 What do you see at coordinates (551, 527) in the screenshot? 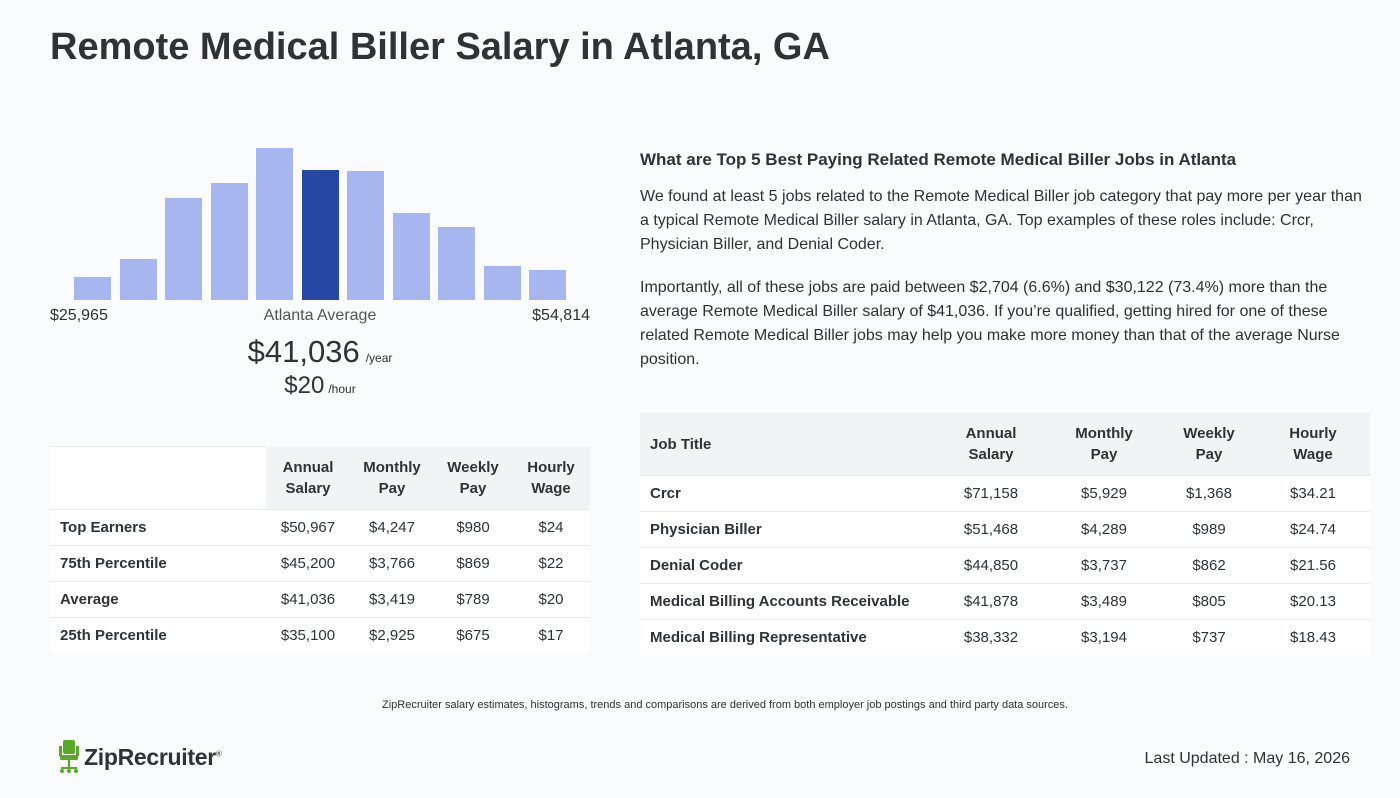
I see `cell-hourly: $24` at bounding box center [551, 527].